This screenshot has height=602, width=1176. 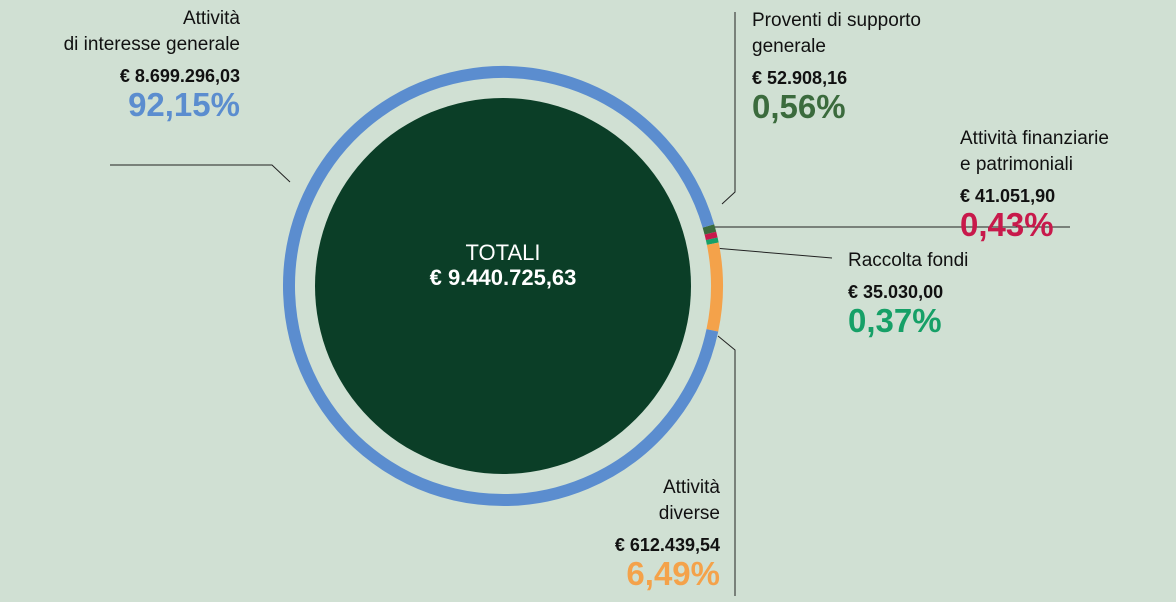 What do you see at coordinates (689, 500) in the screenshot?
I see `category-label: Attività diverse` at bounding box center [689, 500].